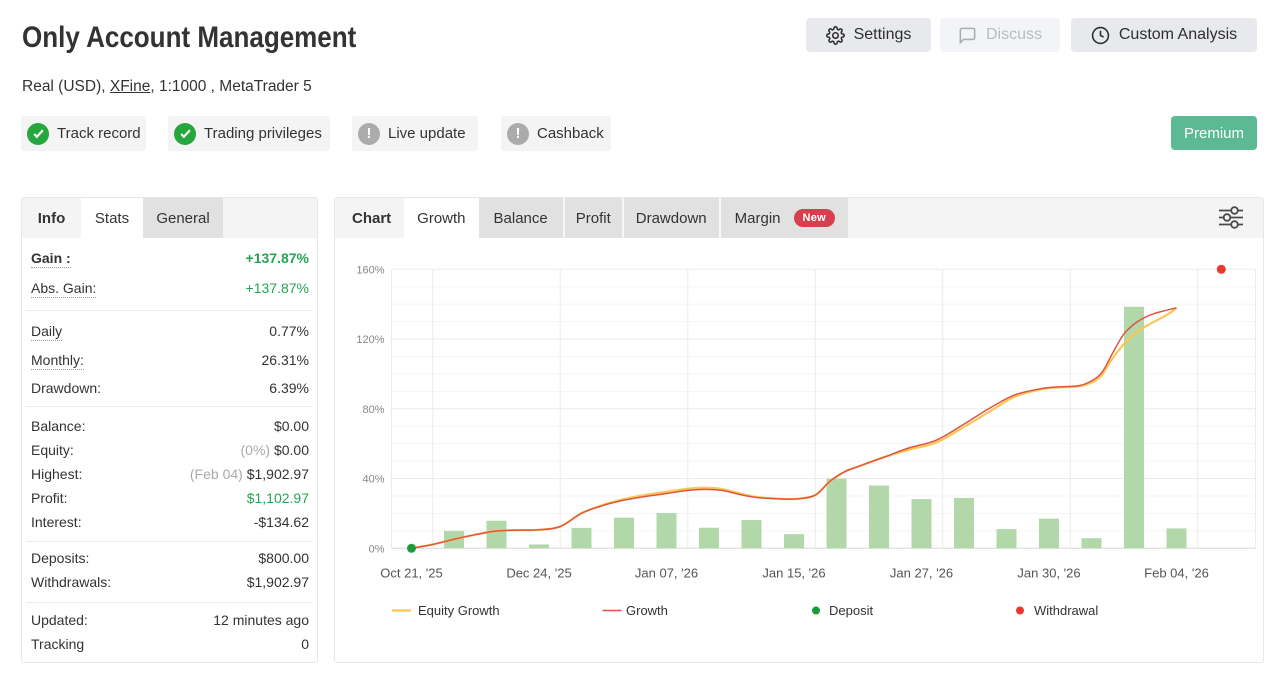  I want to click on svg-text: Dec 24, '25, so click(538, 573).